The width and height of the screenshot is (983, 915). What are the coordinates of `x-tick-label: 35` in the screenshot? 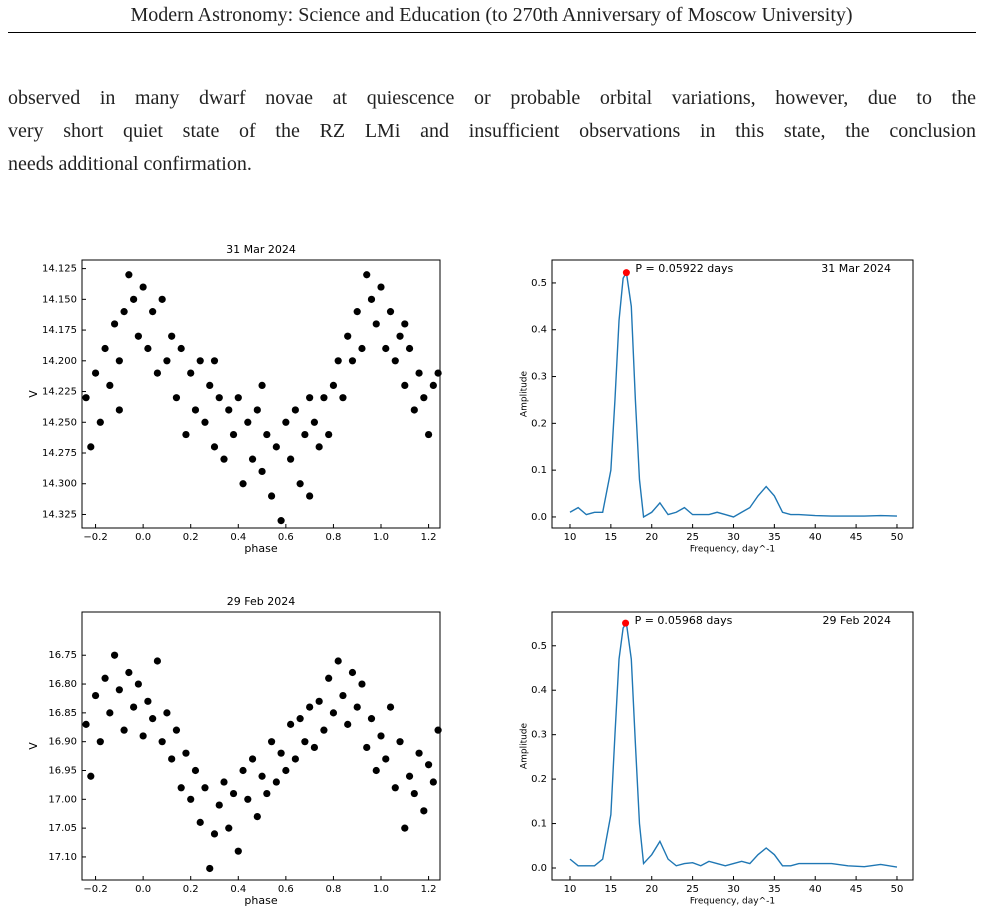 It's located at (774, 889).